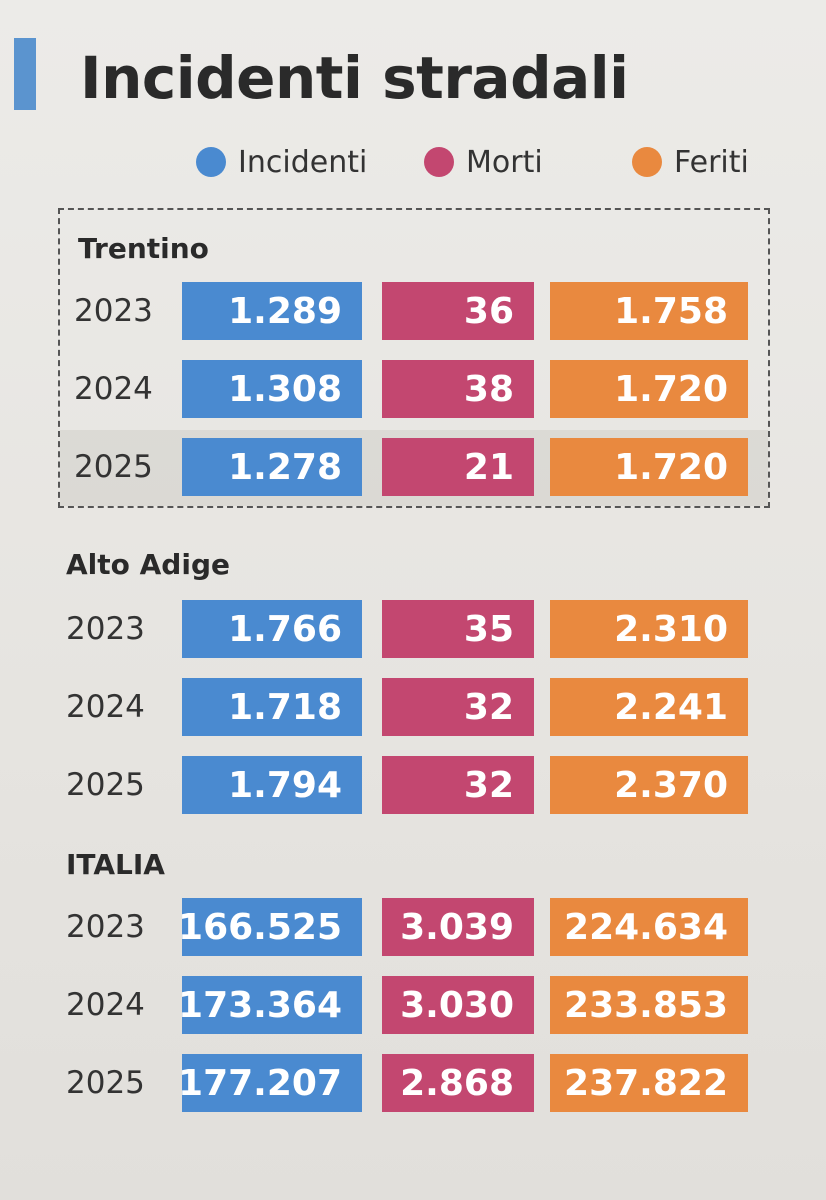  What do you see at coordinates (143, 248) in the screenshot?
I see `section-title-trentino: Trentino` at bounding box center [143, 248].